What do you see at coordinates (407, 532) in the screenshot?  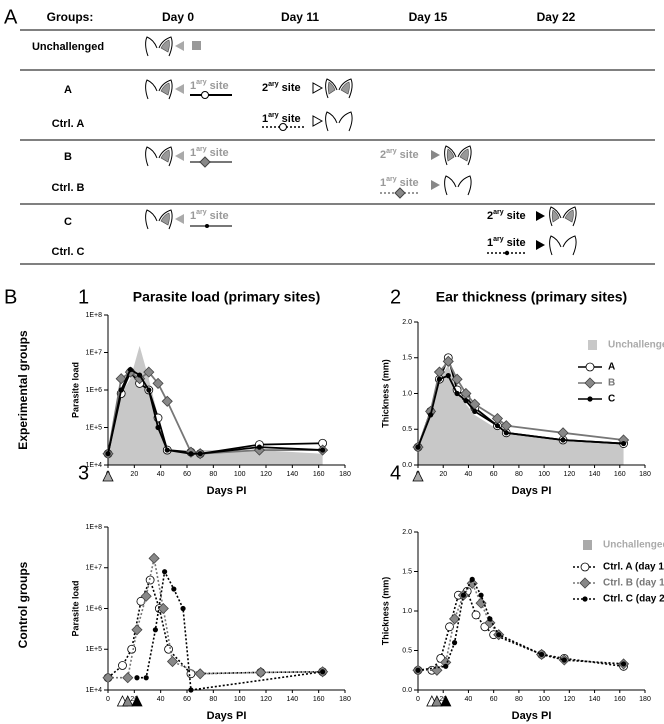 I see `y-tick-label: 2.0` at bounding box center [407, 532].